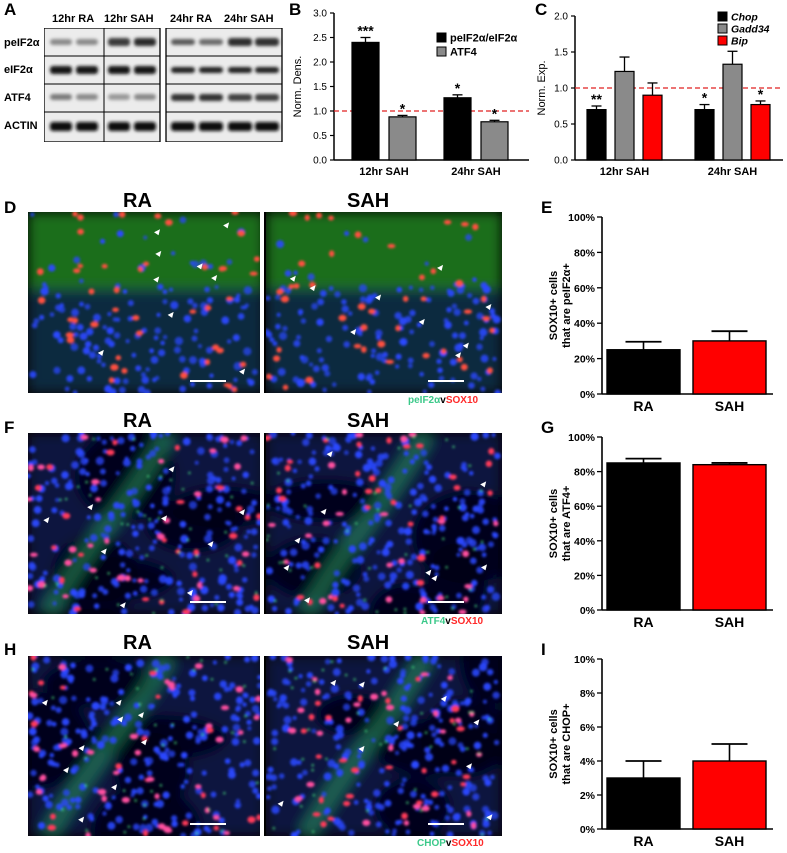 This screenshot has height=853, width=787. Describe the element at coordinates (452, 621) in the screenshot. I see `micro-f-caption: ATF4vSOX10` at that location.